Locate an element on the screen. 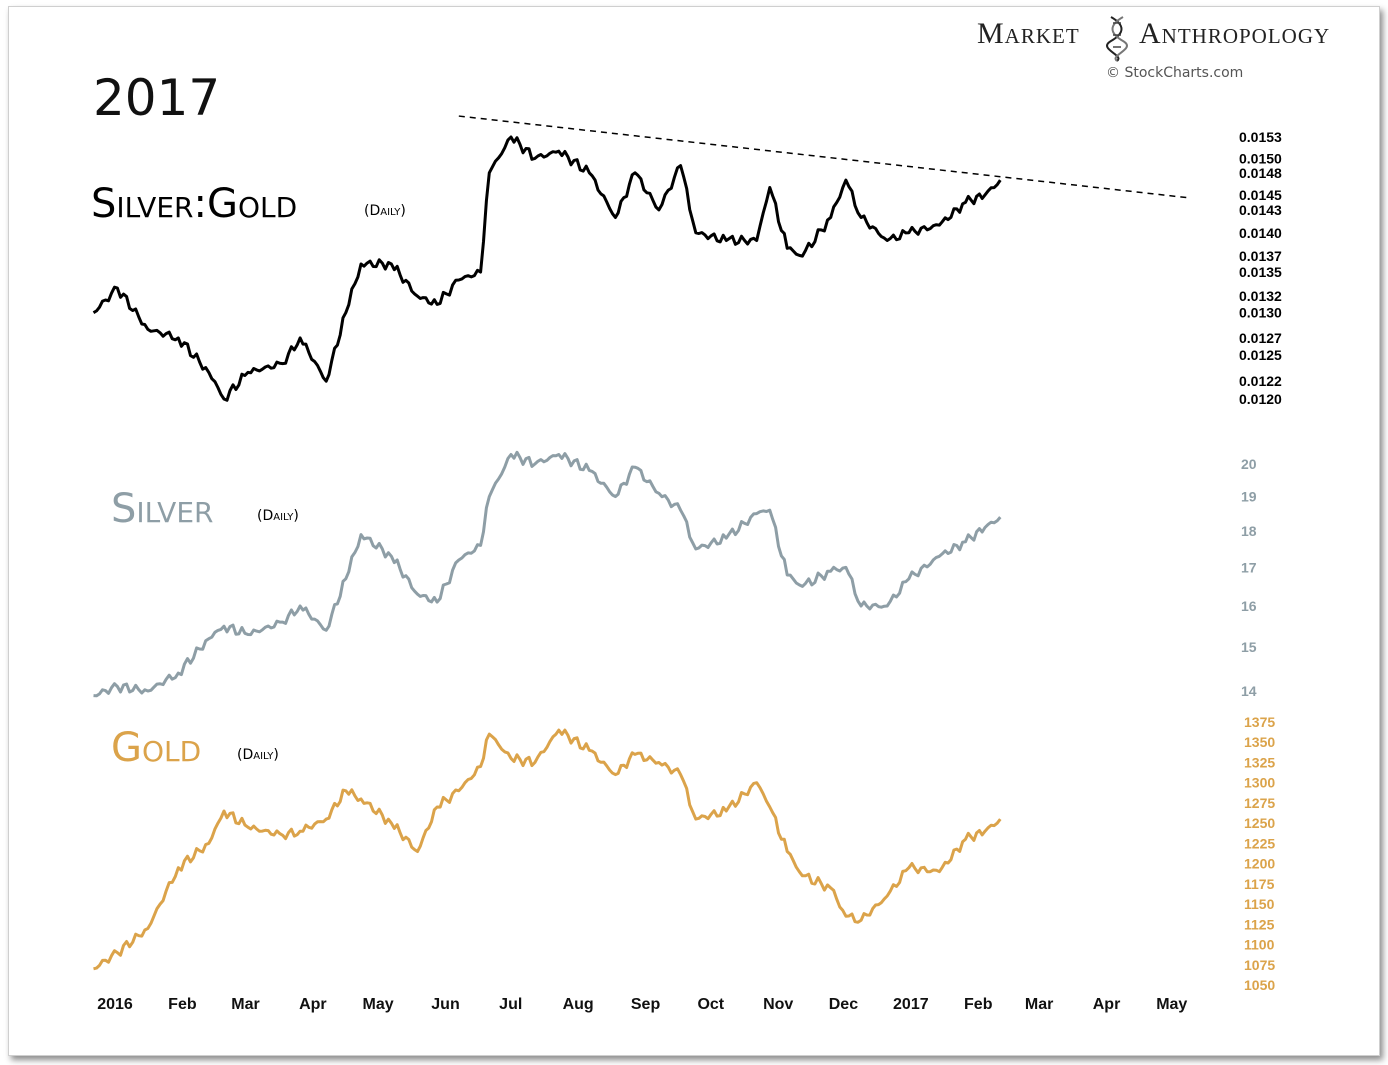 The image size is (1388, 1065). dna-helix-icon is located at coordinates (1117, 39).